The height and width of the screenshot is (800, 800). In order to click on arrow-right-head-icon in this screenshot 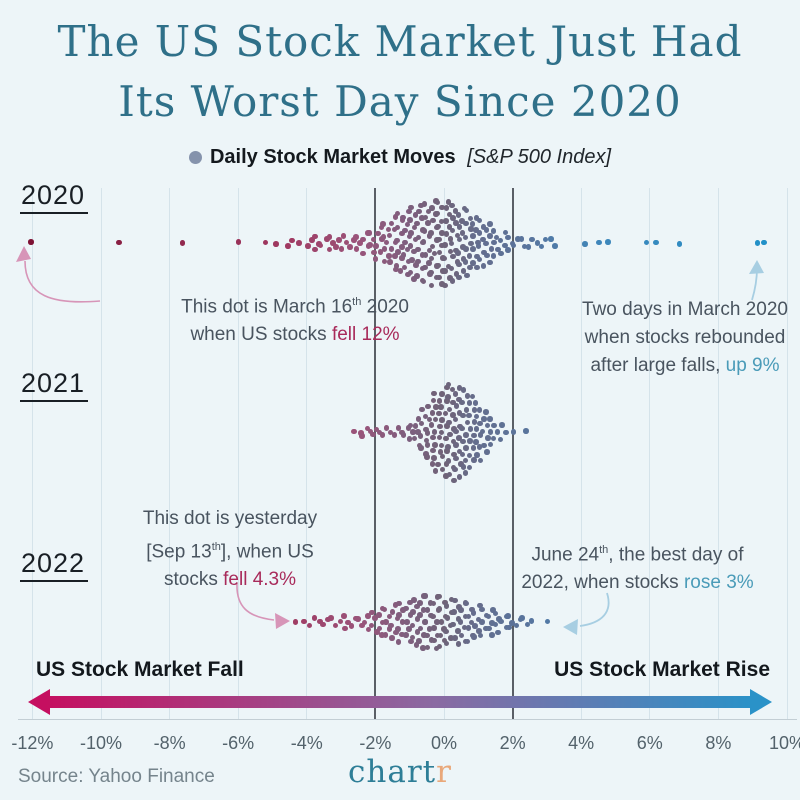, I will do `click(761, 702)`.